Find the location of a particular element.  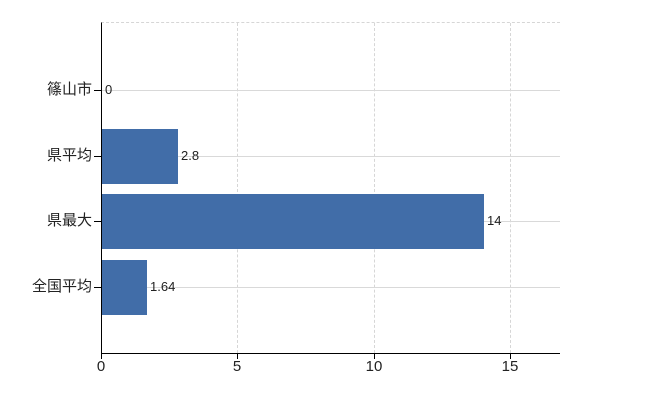

category-label: 全国平均 is located at coordinates (61, 286).